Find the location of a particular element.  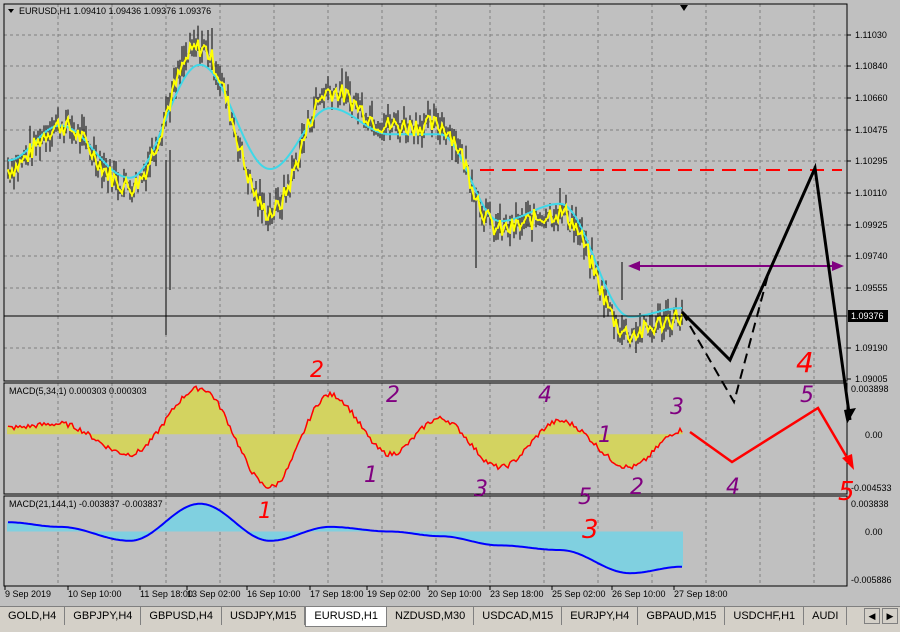

shift-marker-icon is located at coordinates (684, 8).